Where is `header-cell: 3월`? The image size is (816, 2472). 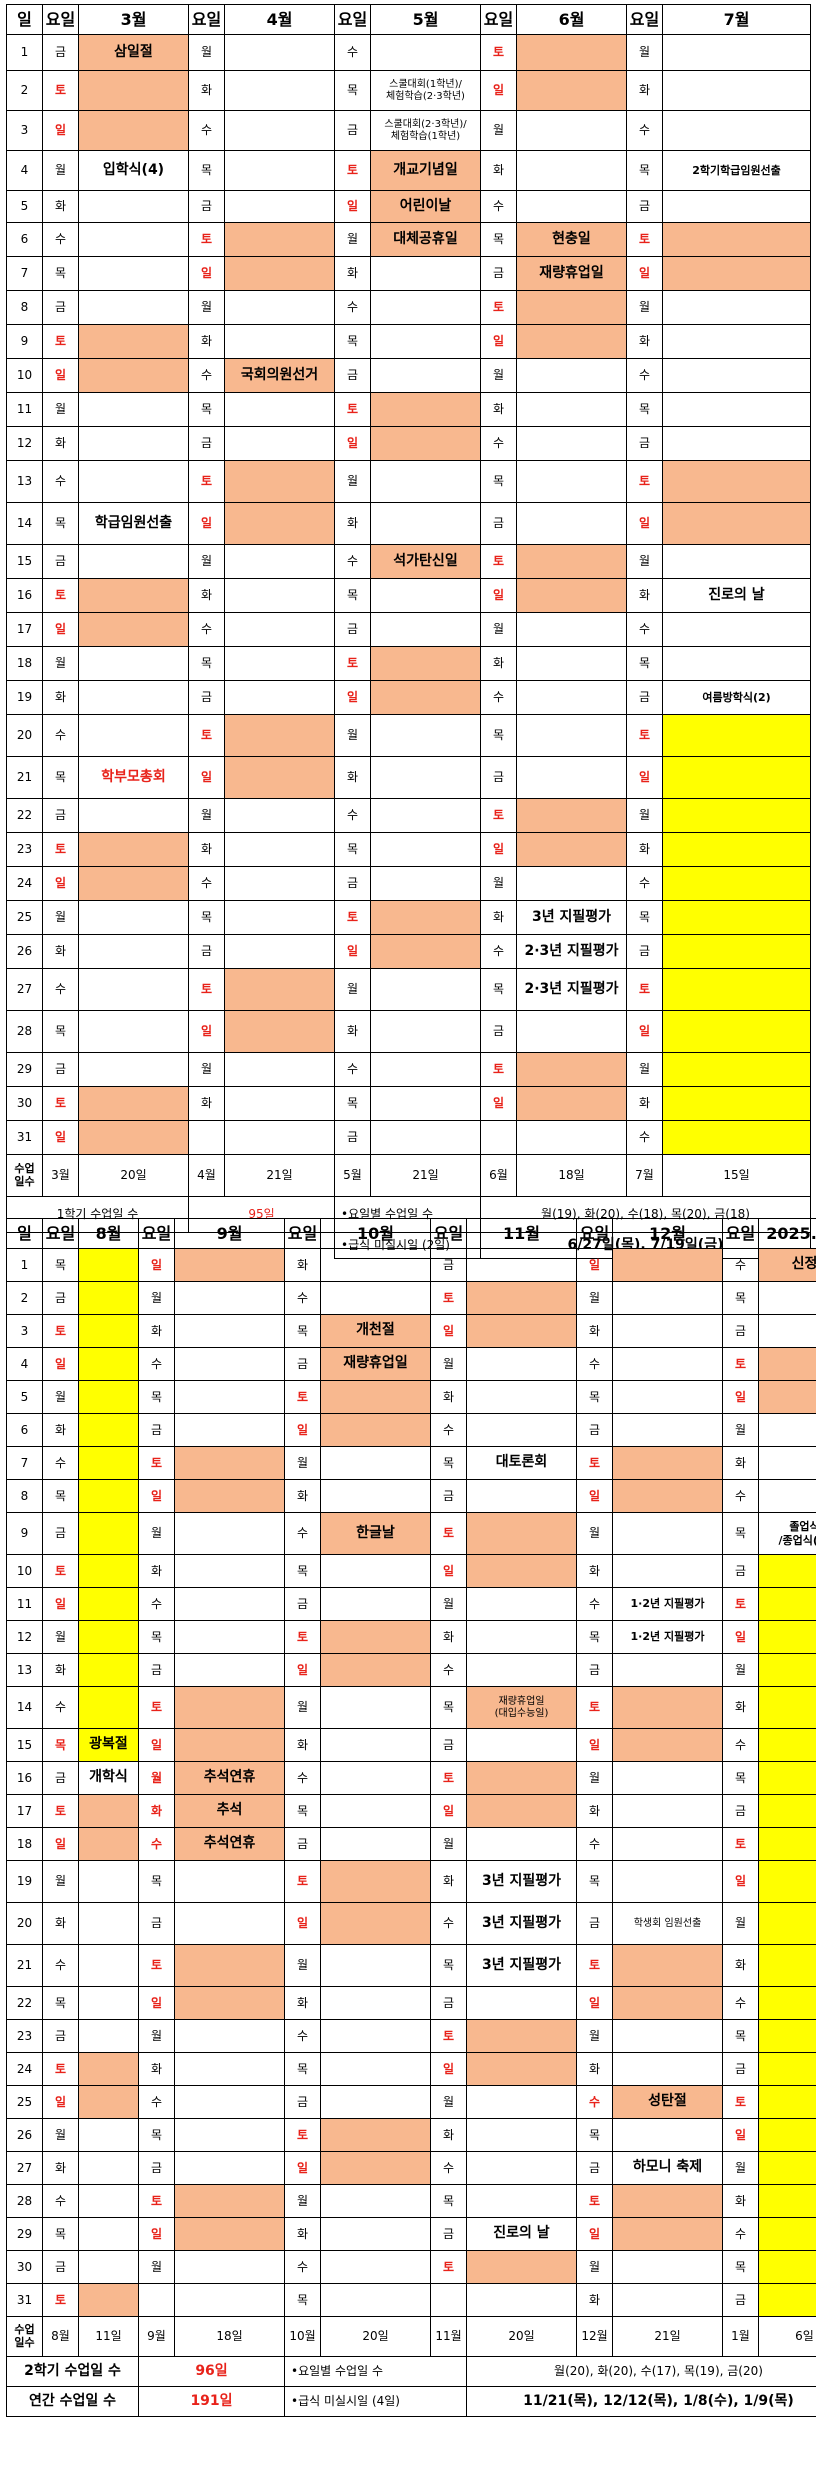 header-cell: 3월 is located at coordinates (133, 19).